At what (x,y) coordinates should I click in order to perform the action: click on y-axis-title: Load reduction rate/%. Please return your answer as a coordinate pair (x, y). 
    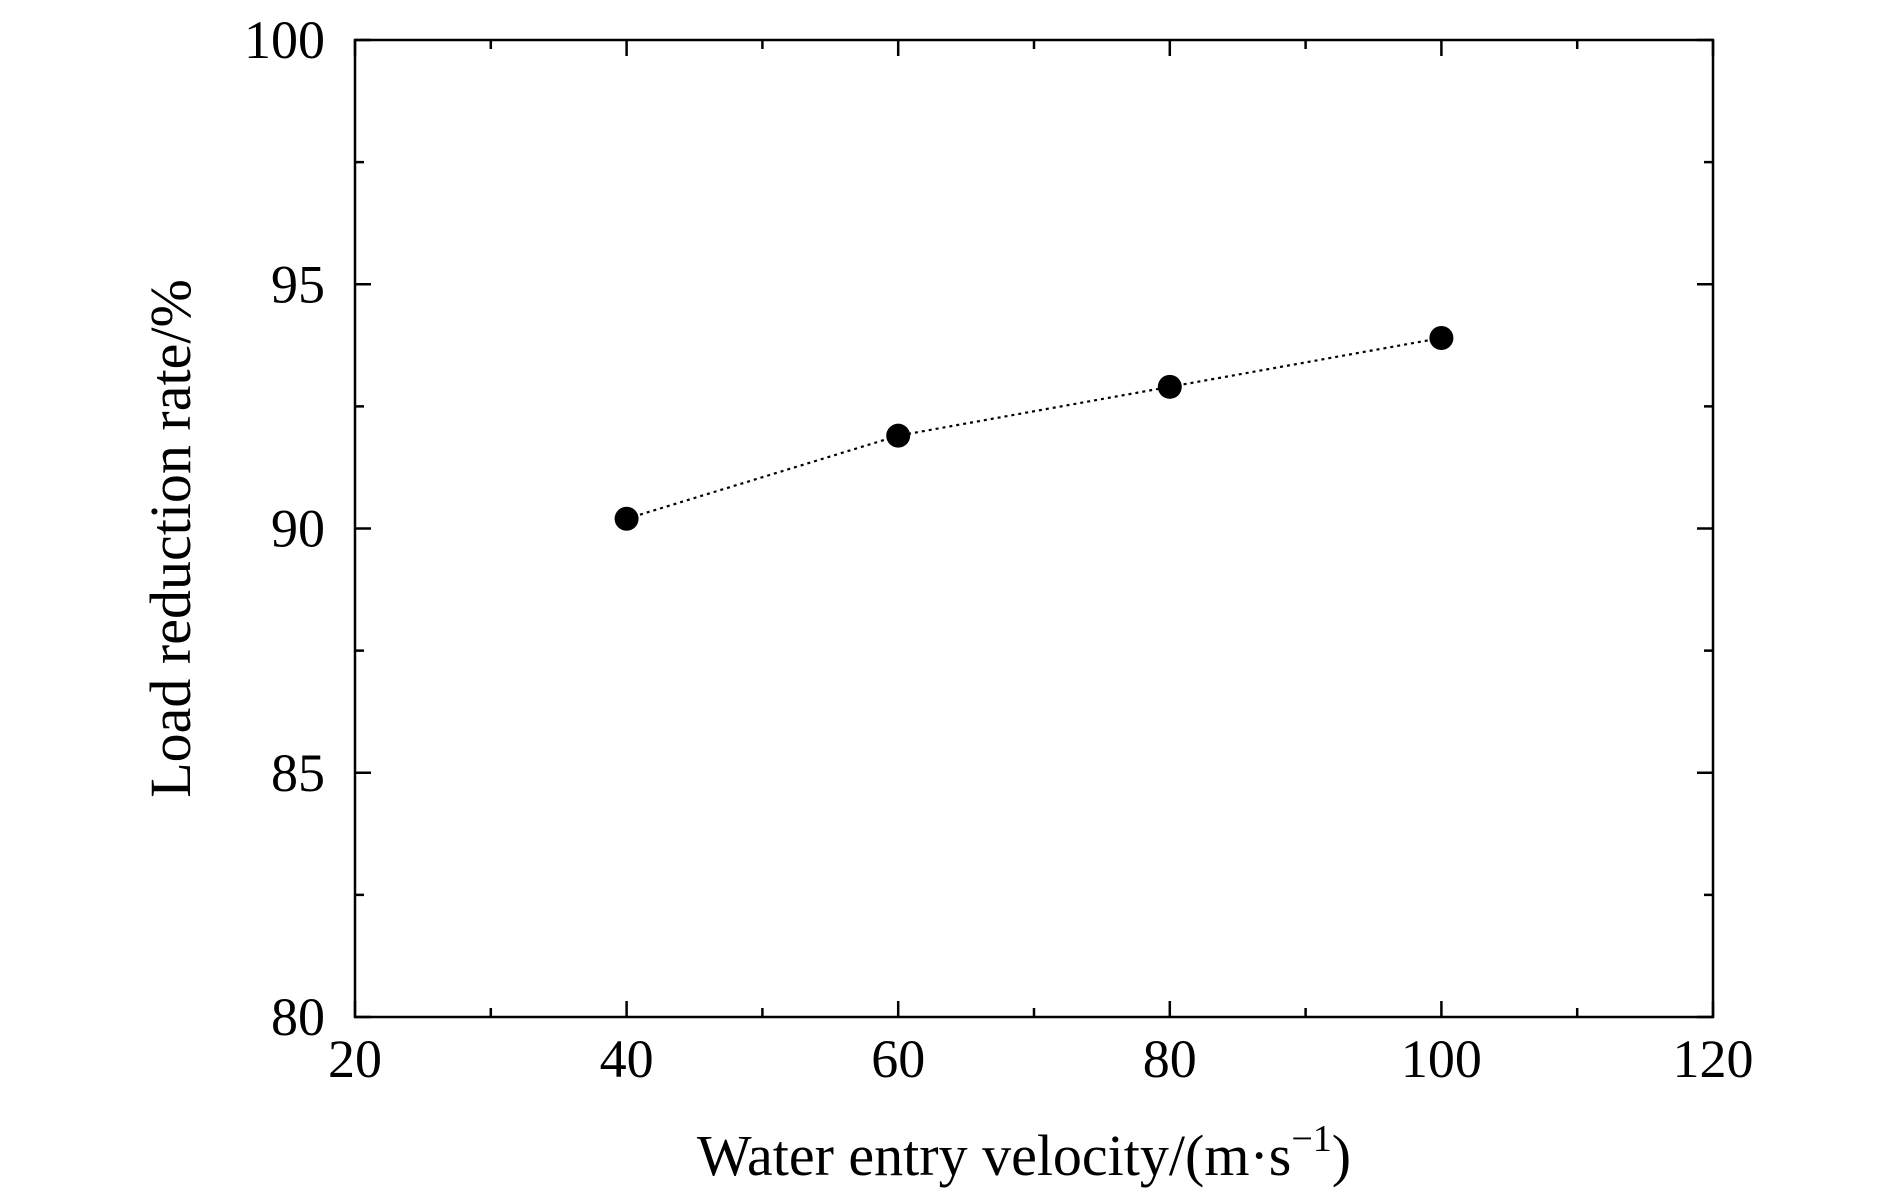
    Looking at the image, I should click on (170, 538).